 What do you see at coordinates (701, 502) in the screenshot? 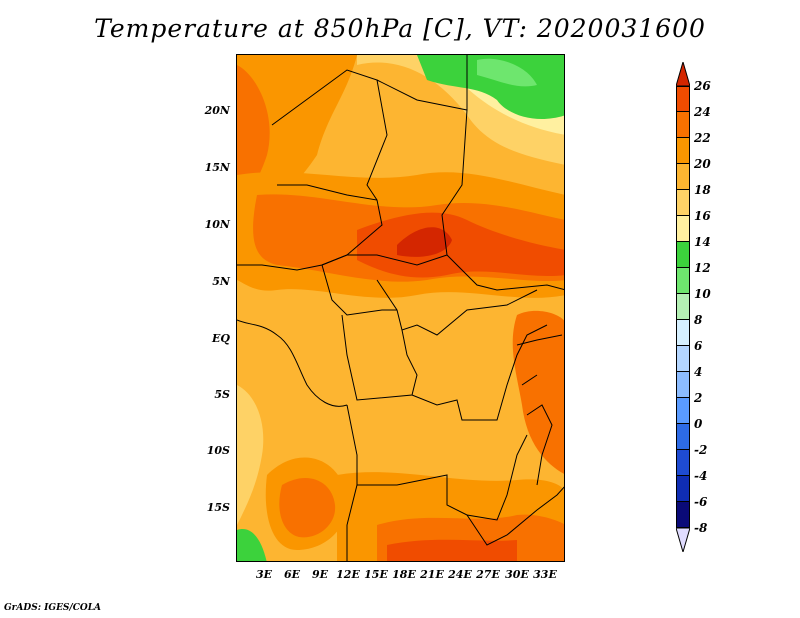
I see `colorbar-label: -6` at bounding box center [701, 502].